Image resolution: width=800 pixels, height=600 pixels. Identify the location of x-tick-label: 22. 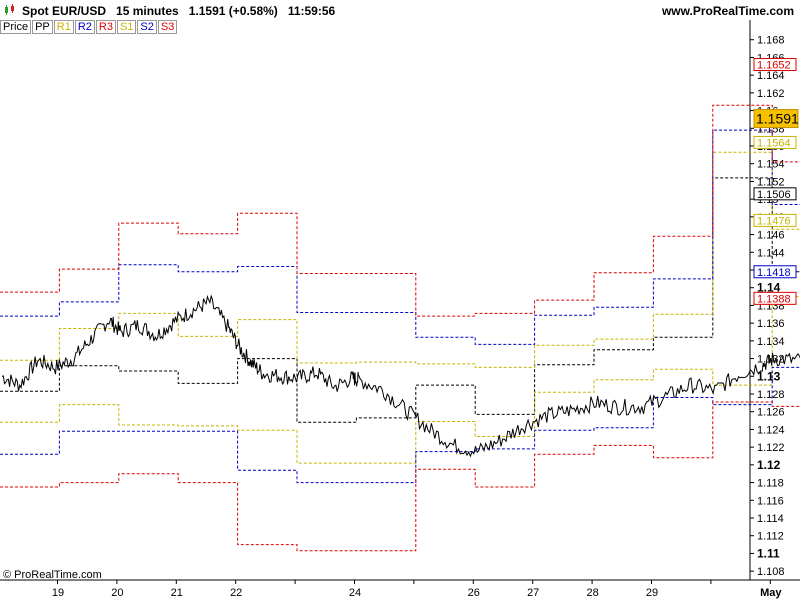
(236, 593).